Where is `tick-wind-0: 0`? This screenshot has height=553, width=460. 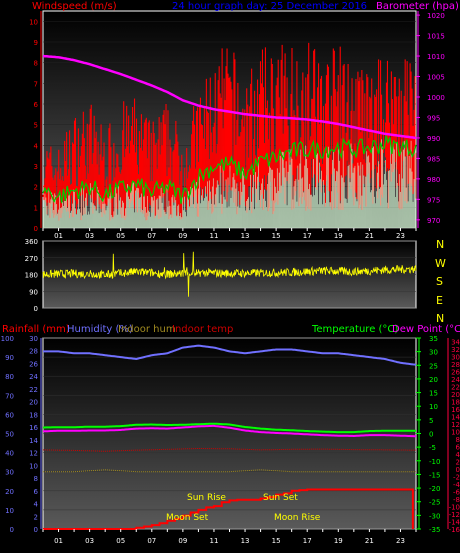 tick-wind-0: 0 is located at coordinates (36, 229).